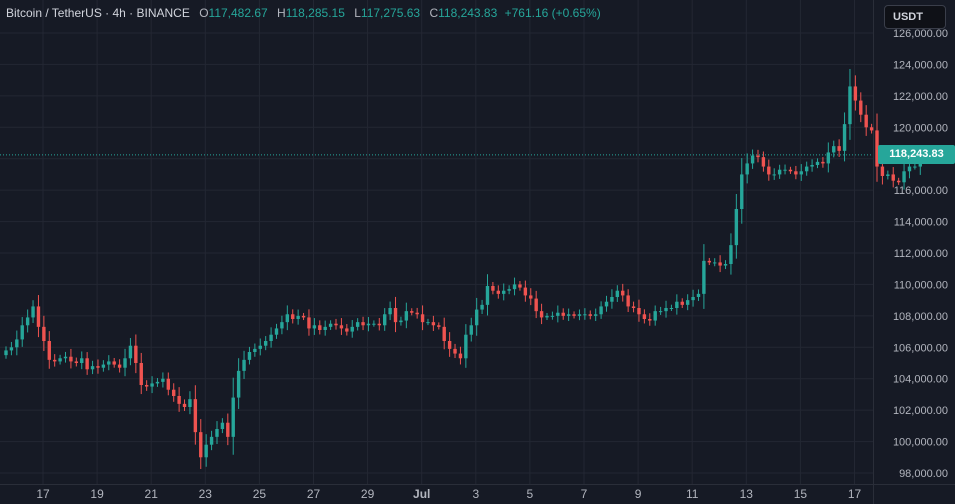 The height and width of the screenshot is (504, 955). I want to click on y-tick-label: 122,000.00, so click(920, 97).